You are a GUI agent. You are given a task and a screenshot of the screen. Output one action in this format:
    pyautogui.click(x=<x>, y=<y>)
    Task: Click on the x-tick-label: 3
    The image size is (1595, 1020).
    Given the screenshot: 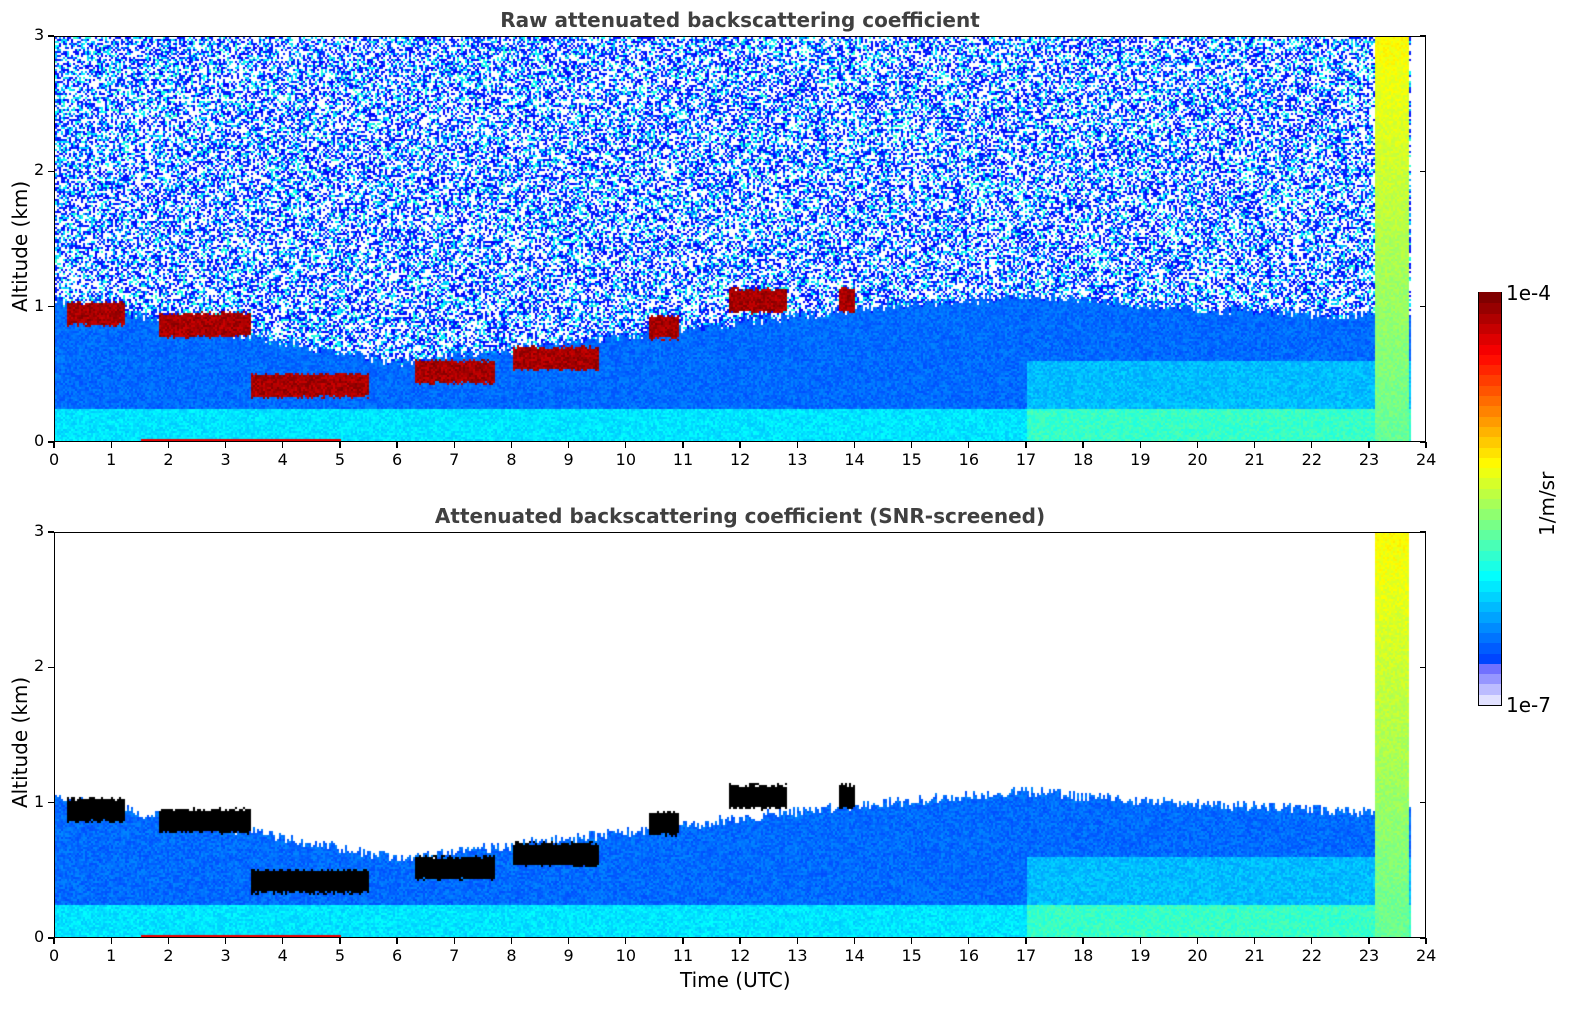 What is the action you would take?
    pyautogui.click(x=225, y=459)
    